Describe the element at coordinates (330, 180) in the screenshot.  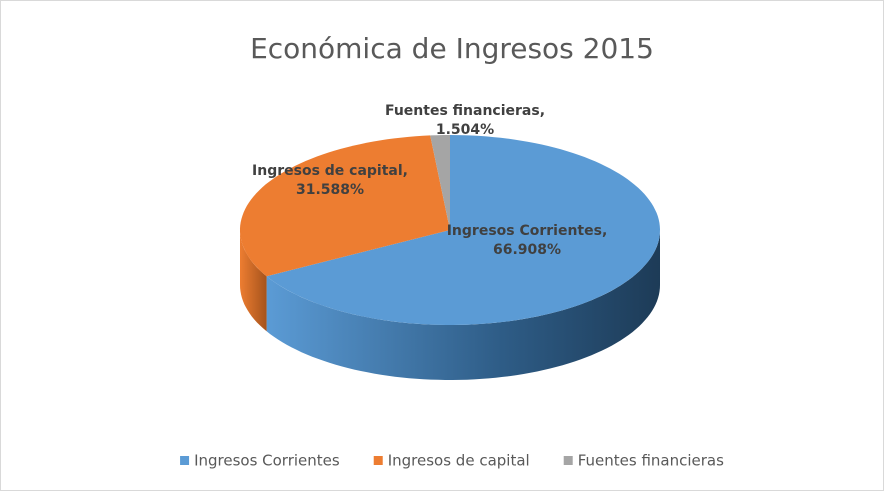
I see `data-label: Ingresos de capital, 31.588%` at that location.